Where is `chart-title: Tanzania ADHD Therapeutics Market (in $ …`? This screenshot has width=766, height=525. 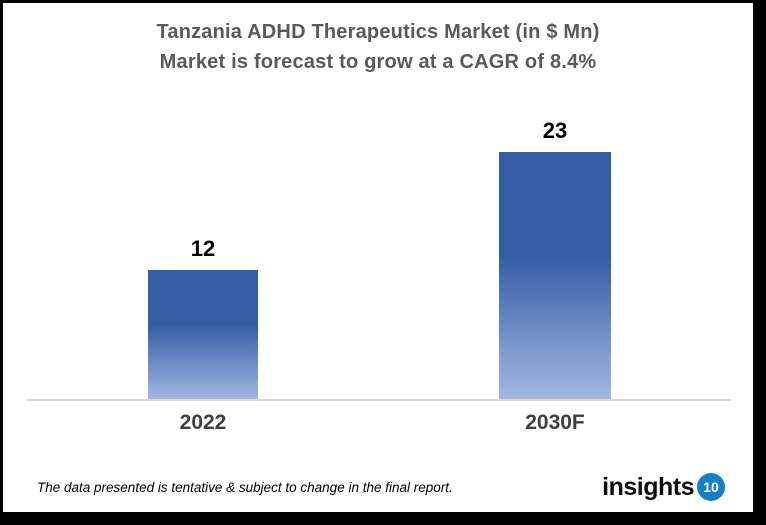 chart-title: Tanzania ADHD Therapeutics Market (in $ … is located at coordinates (378, 32).